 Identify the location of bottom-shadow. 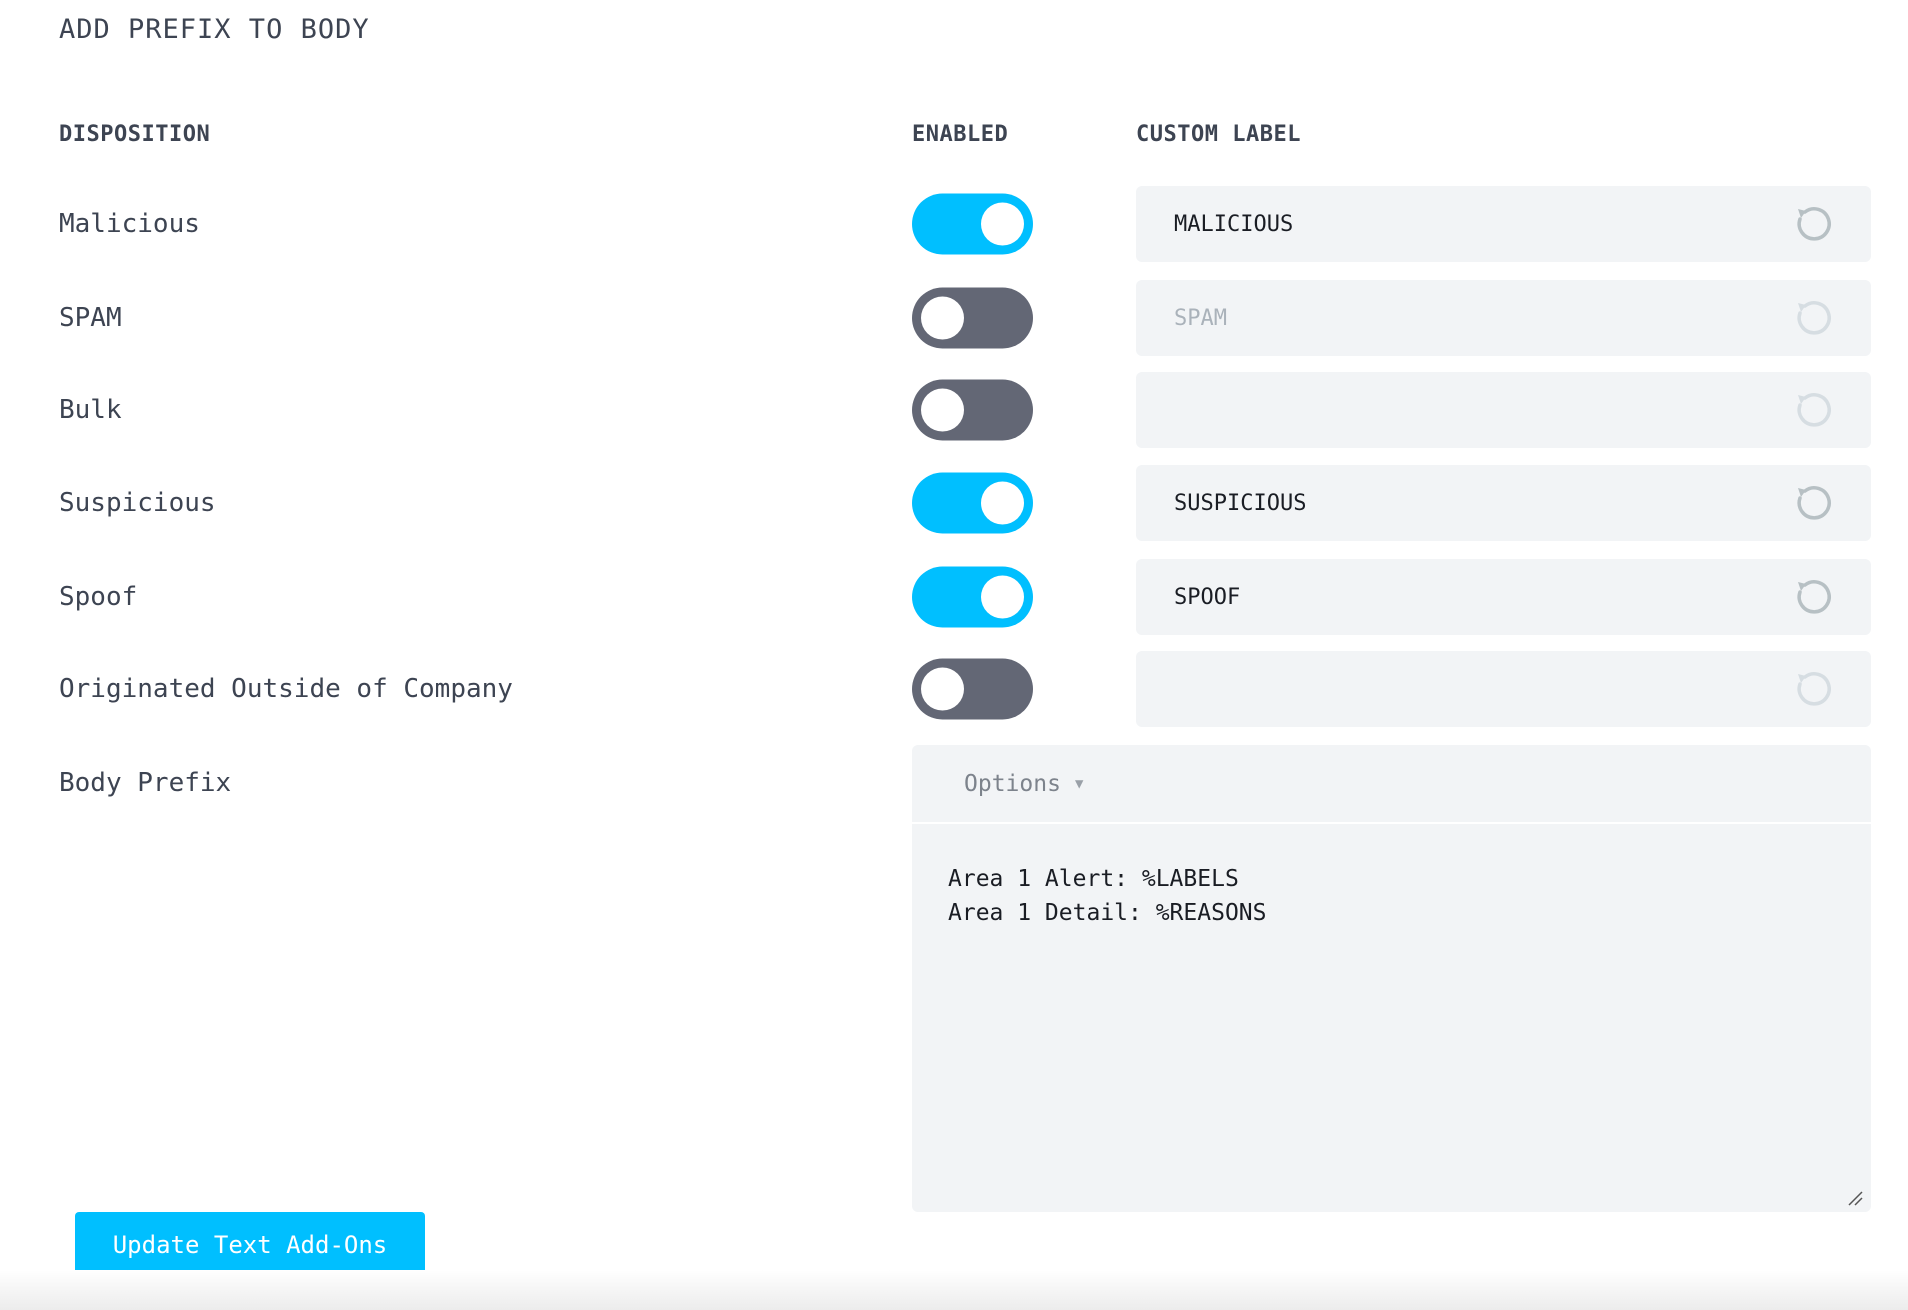
(954, 1290).